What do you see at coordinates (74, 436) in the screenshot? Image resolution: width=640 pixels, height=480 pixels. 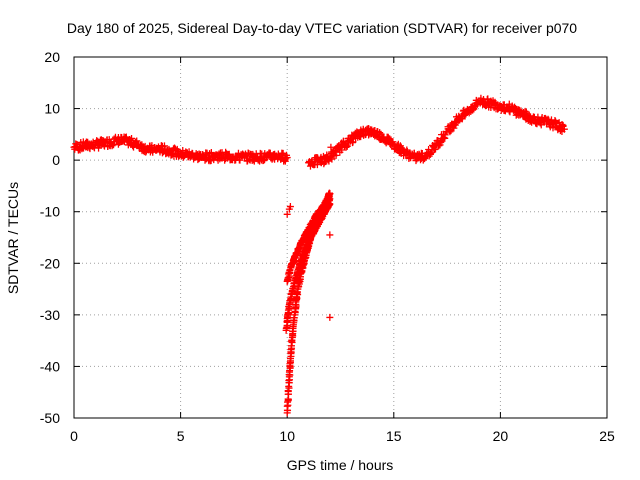 I see `x-tick-label: 0` at bounding box center [74, 436].